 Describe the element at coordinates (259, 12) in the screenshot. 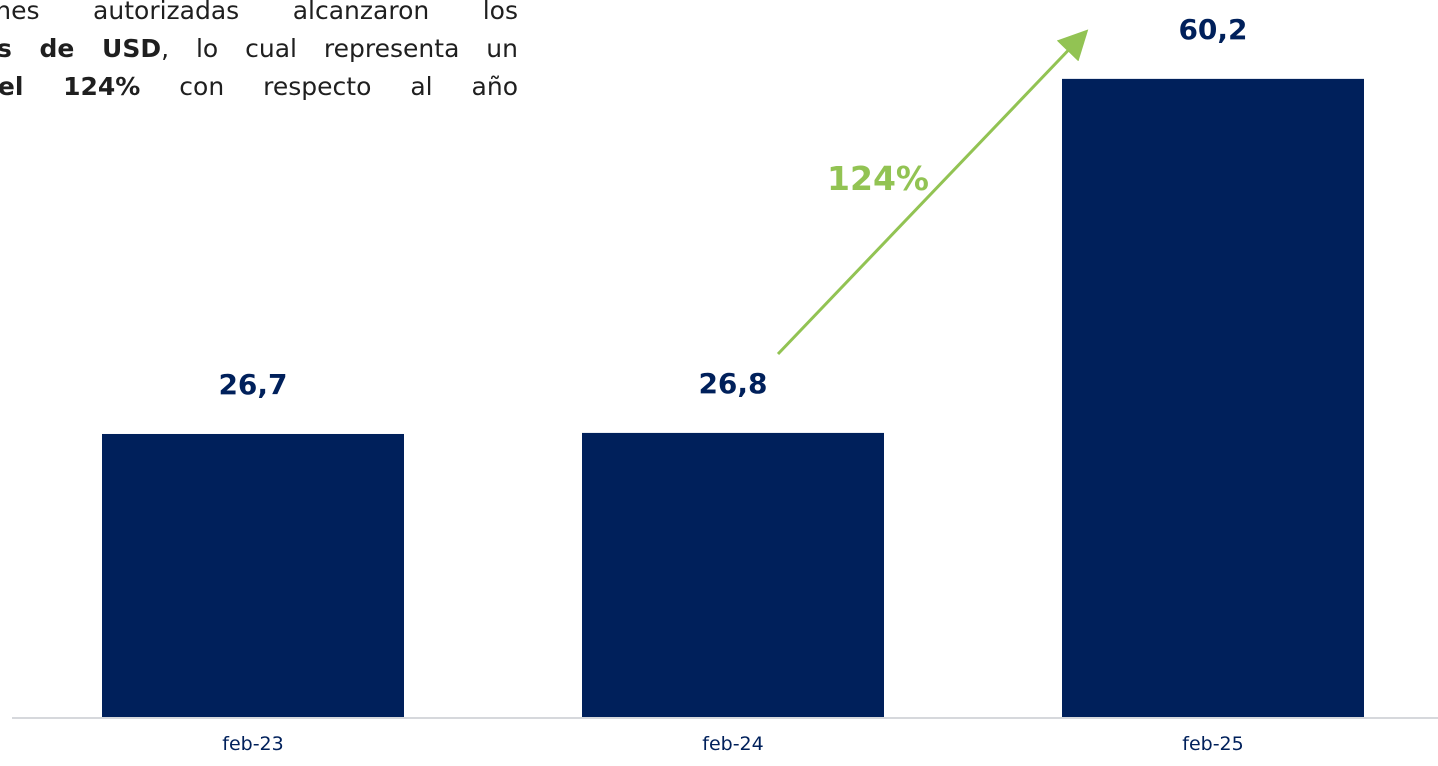

I see `description-line-1-text: ones autorizadas alcanzaron los` at that location.